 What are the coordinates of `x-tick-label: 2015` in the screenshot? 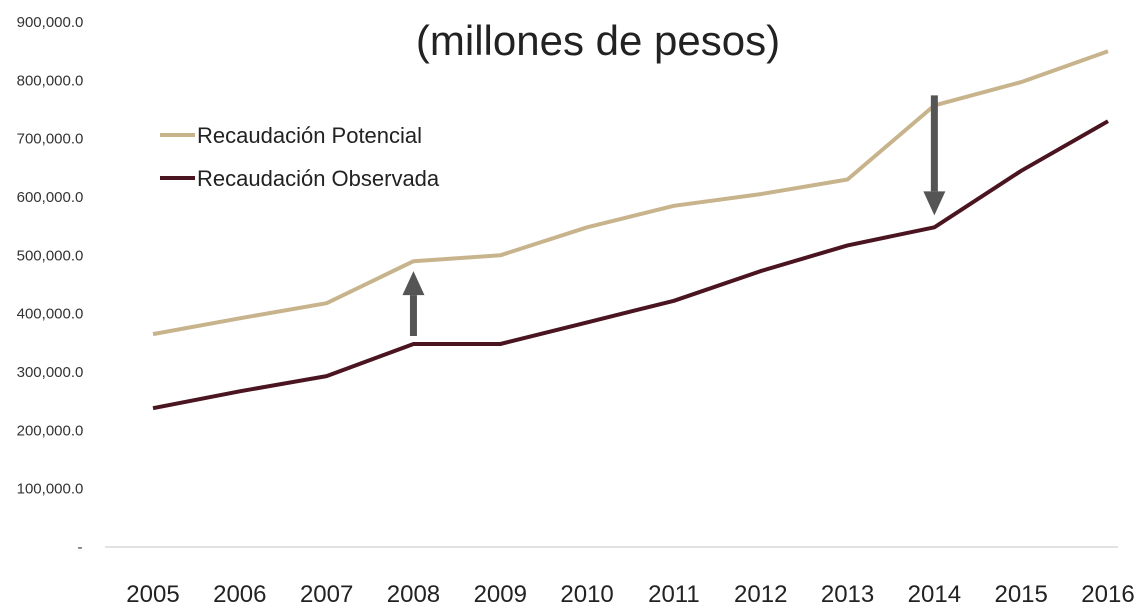 It's located at (1020, 594).